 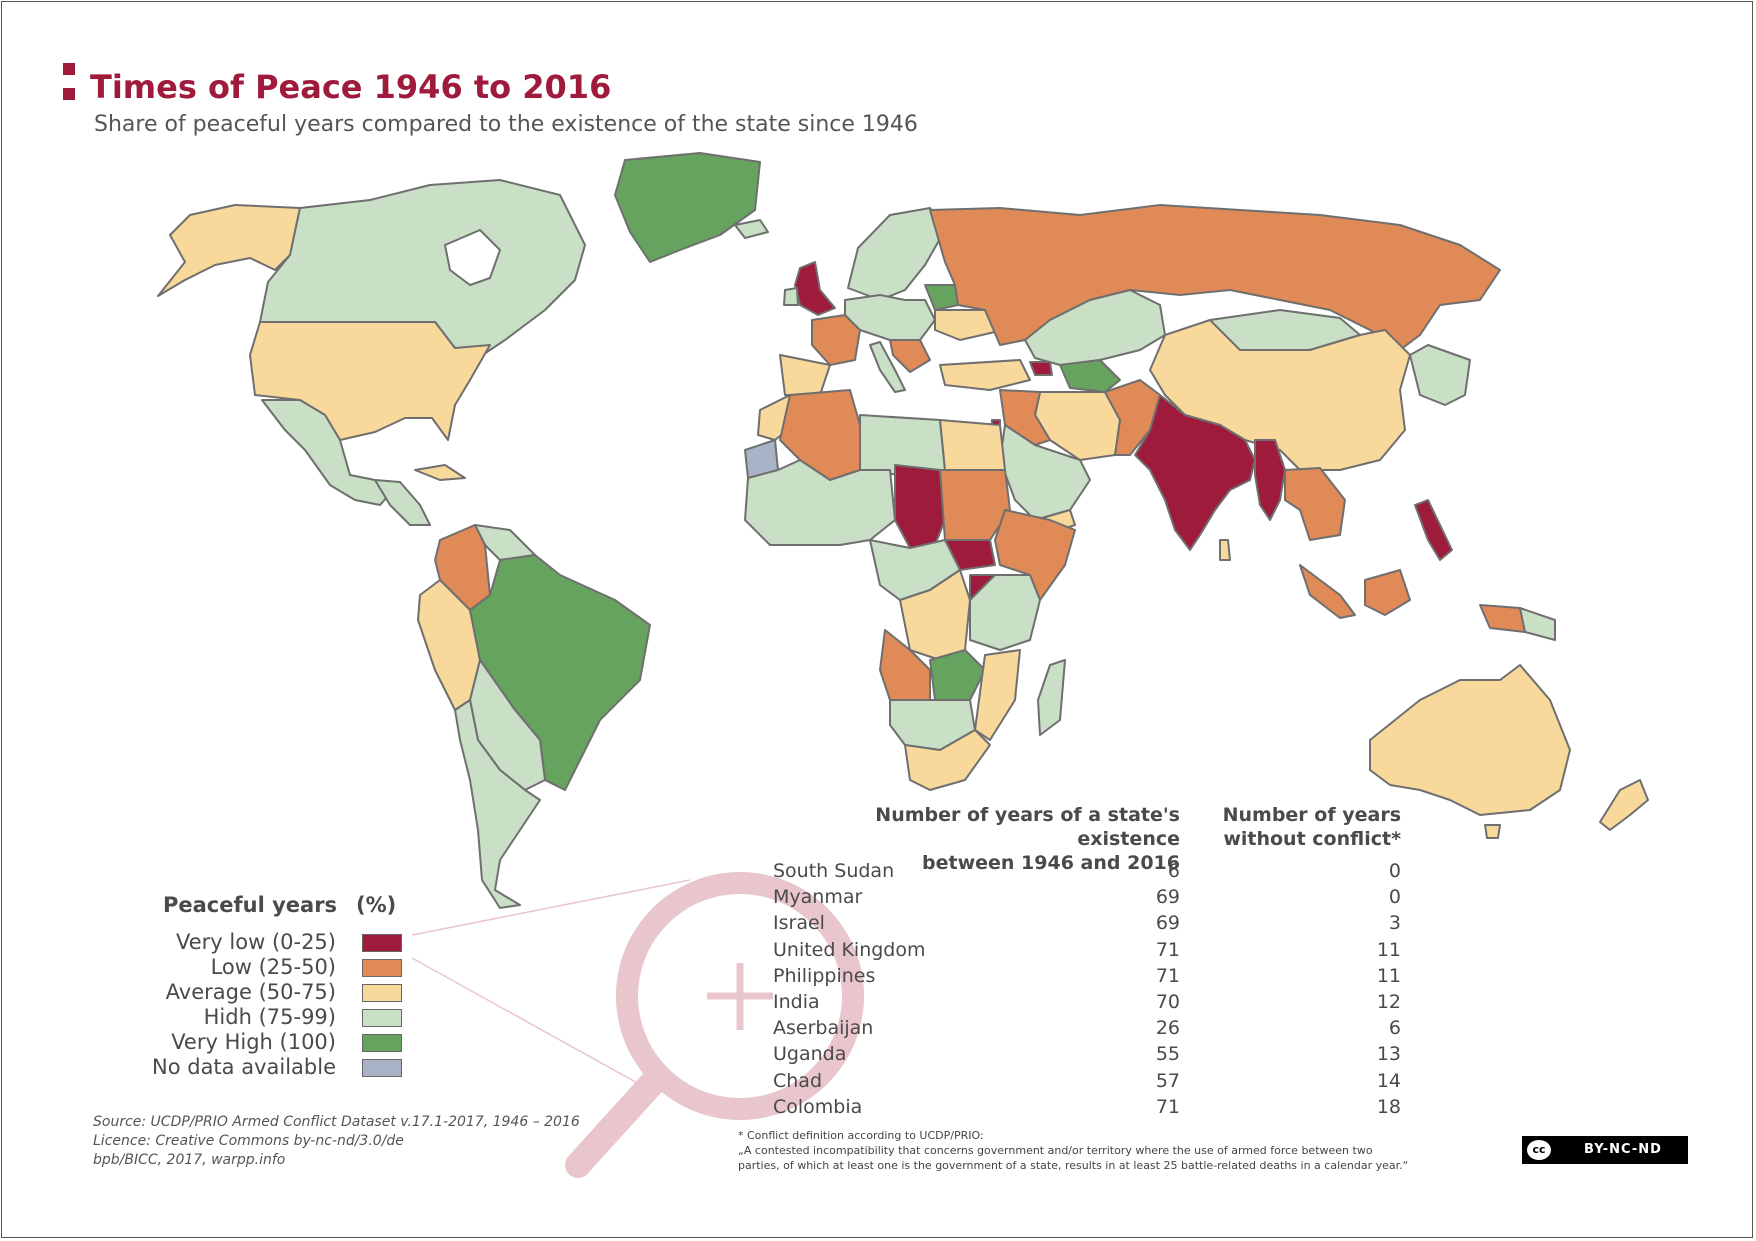 What do you see at coordinates (1470, 740) in the screenshot?
I see `region-australia` at bounding box center [1470, 740].